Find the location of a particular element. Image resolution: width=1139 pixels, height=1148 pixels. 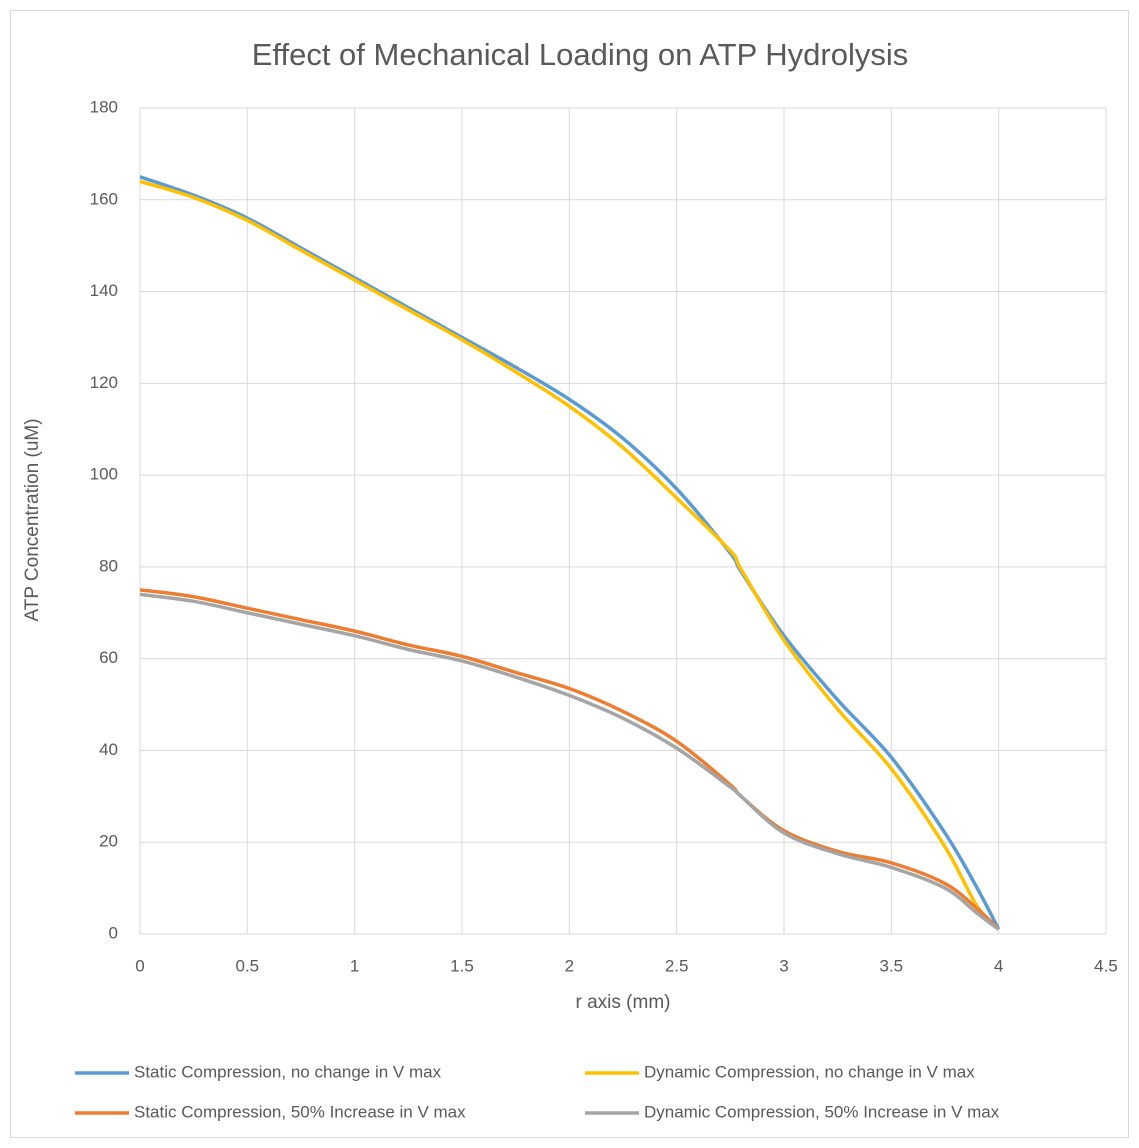

x-tick-label: 2.5 is located at coordinates (677, 965).